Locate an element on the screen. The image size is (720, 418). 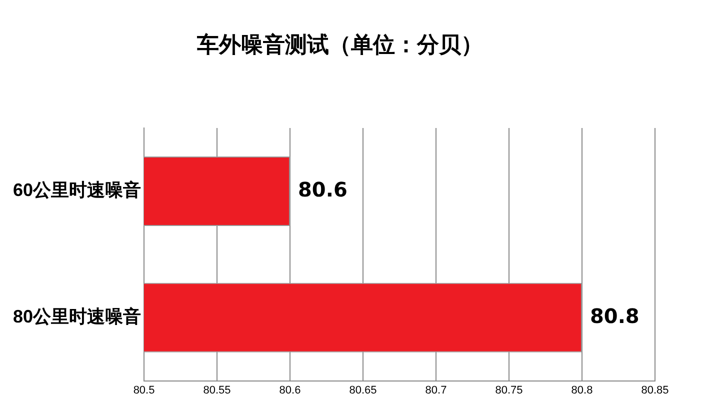
chart-title: 车外噪音测试（单位：分贝） is located at coordinates (340, 46).